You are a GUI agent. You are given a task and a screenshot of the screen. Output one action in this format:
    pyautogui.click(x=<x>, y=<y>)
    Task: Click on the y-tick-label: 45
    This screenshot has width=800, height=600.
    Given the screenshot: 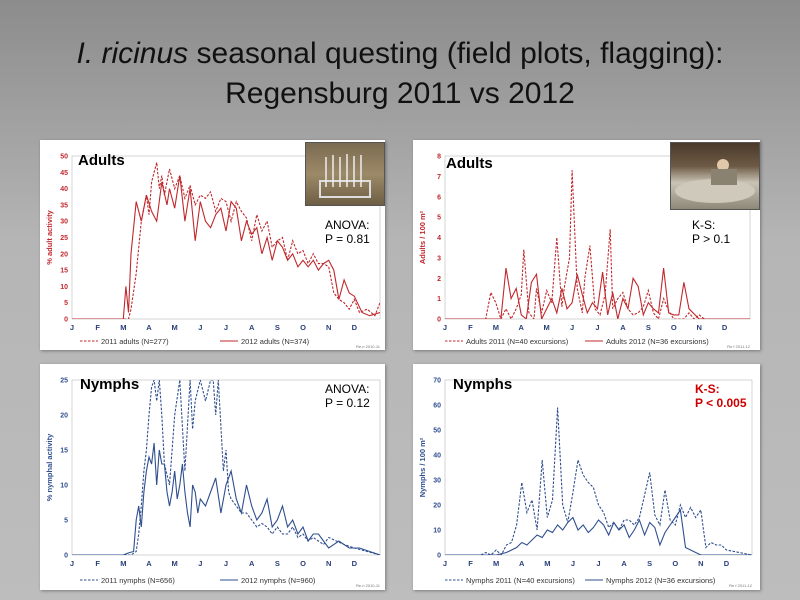 What is the action you would take?
    pyautogui.click(x=64, y=173)
    